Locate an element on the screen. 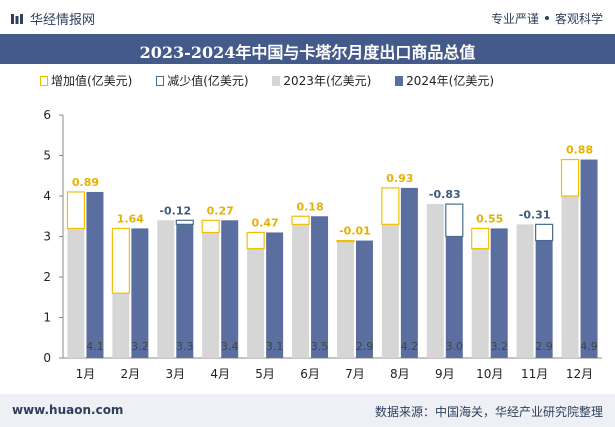 The width and height of the screenshot is (615, 427). legend-swatch-increase is located at coordinates (44, 81).